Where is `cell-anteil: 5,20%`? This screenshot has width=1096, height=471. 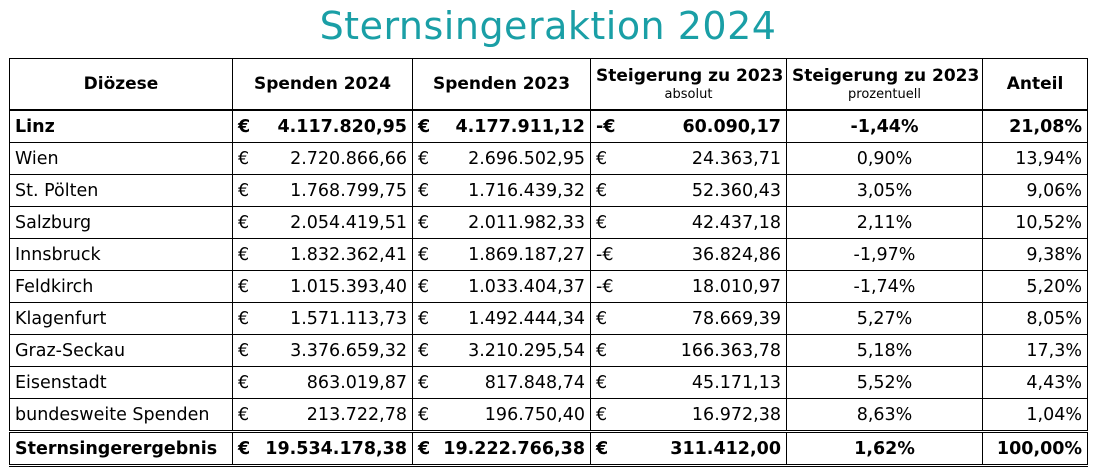 cell-anteil: 5,20% is located at coordinates (1035, 286).